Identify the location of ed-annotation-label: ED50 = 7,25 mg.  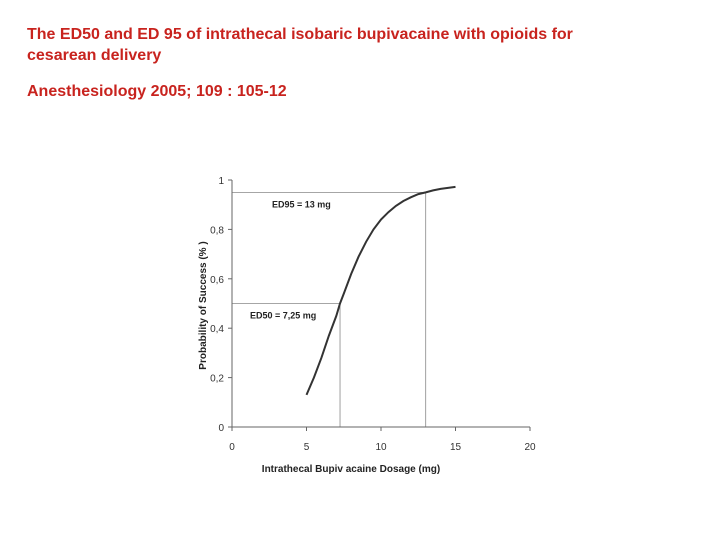
(283, 316).